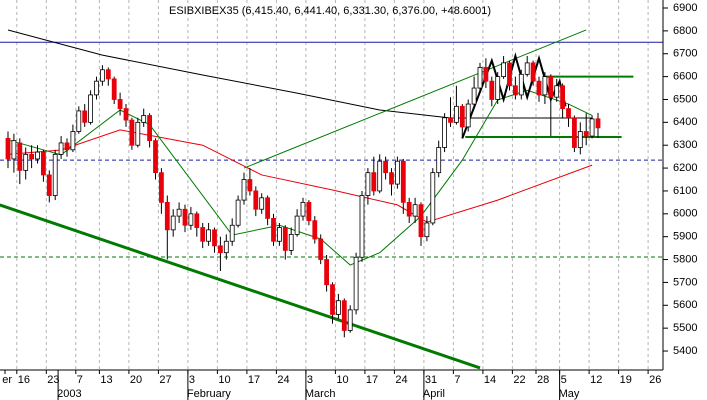 The width and height of the screenshot is (707, 400). Describe the element at coordinates (685, 122) in the screenshot. I see `y-tick-label: 6400` at that location.